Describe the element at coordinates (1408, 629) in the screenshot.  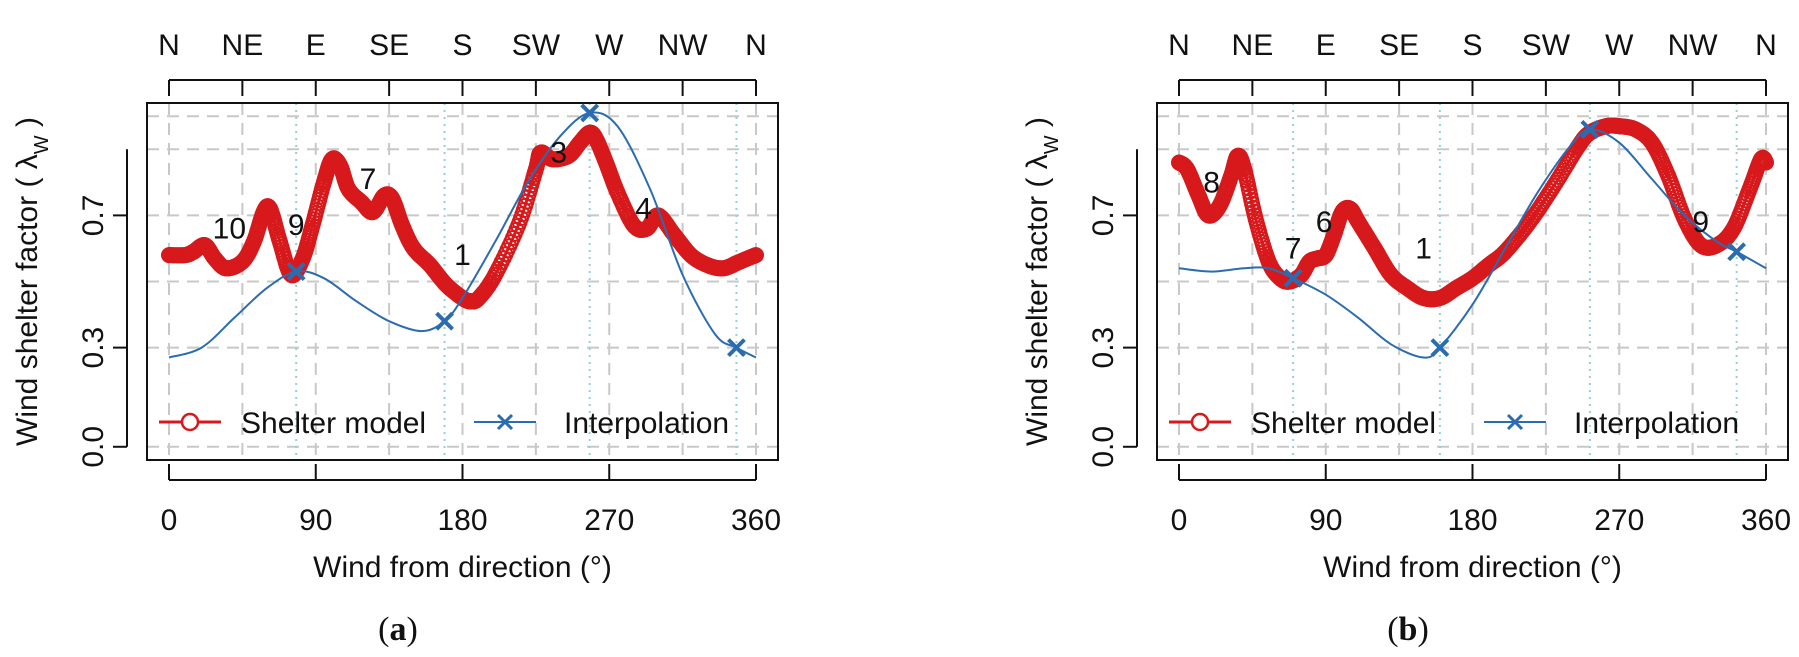
I see `panel-label: (b)` at that location.